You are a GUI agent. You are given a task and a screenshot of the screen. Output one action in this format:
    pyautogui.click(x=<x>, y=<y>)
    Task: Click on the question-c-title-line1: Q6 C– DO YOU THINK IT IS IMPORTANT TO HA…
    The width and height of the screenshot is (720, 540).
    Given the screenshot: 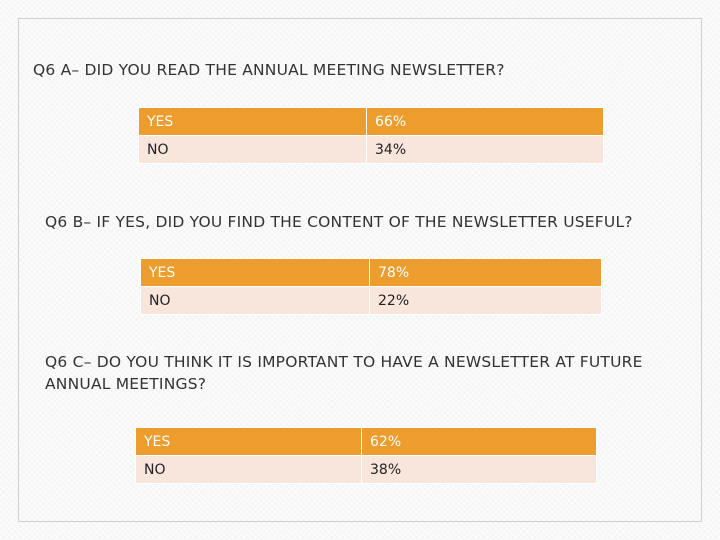 What is the action you would take?
    pyautogui.click(x=344, y=362)
    